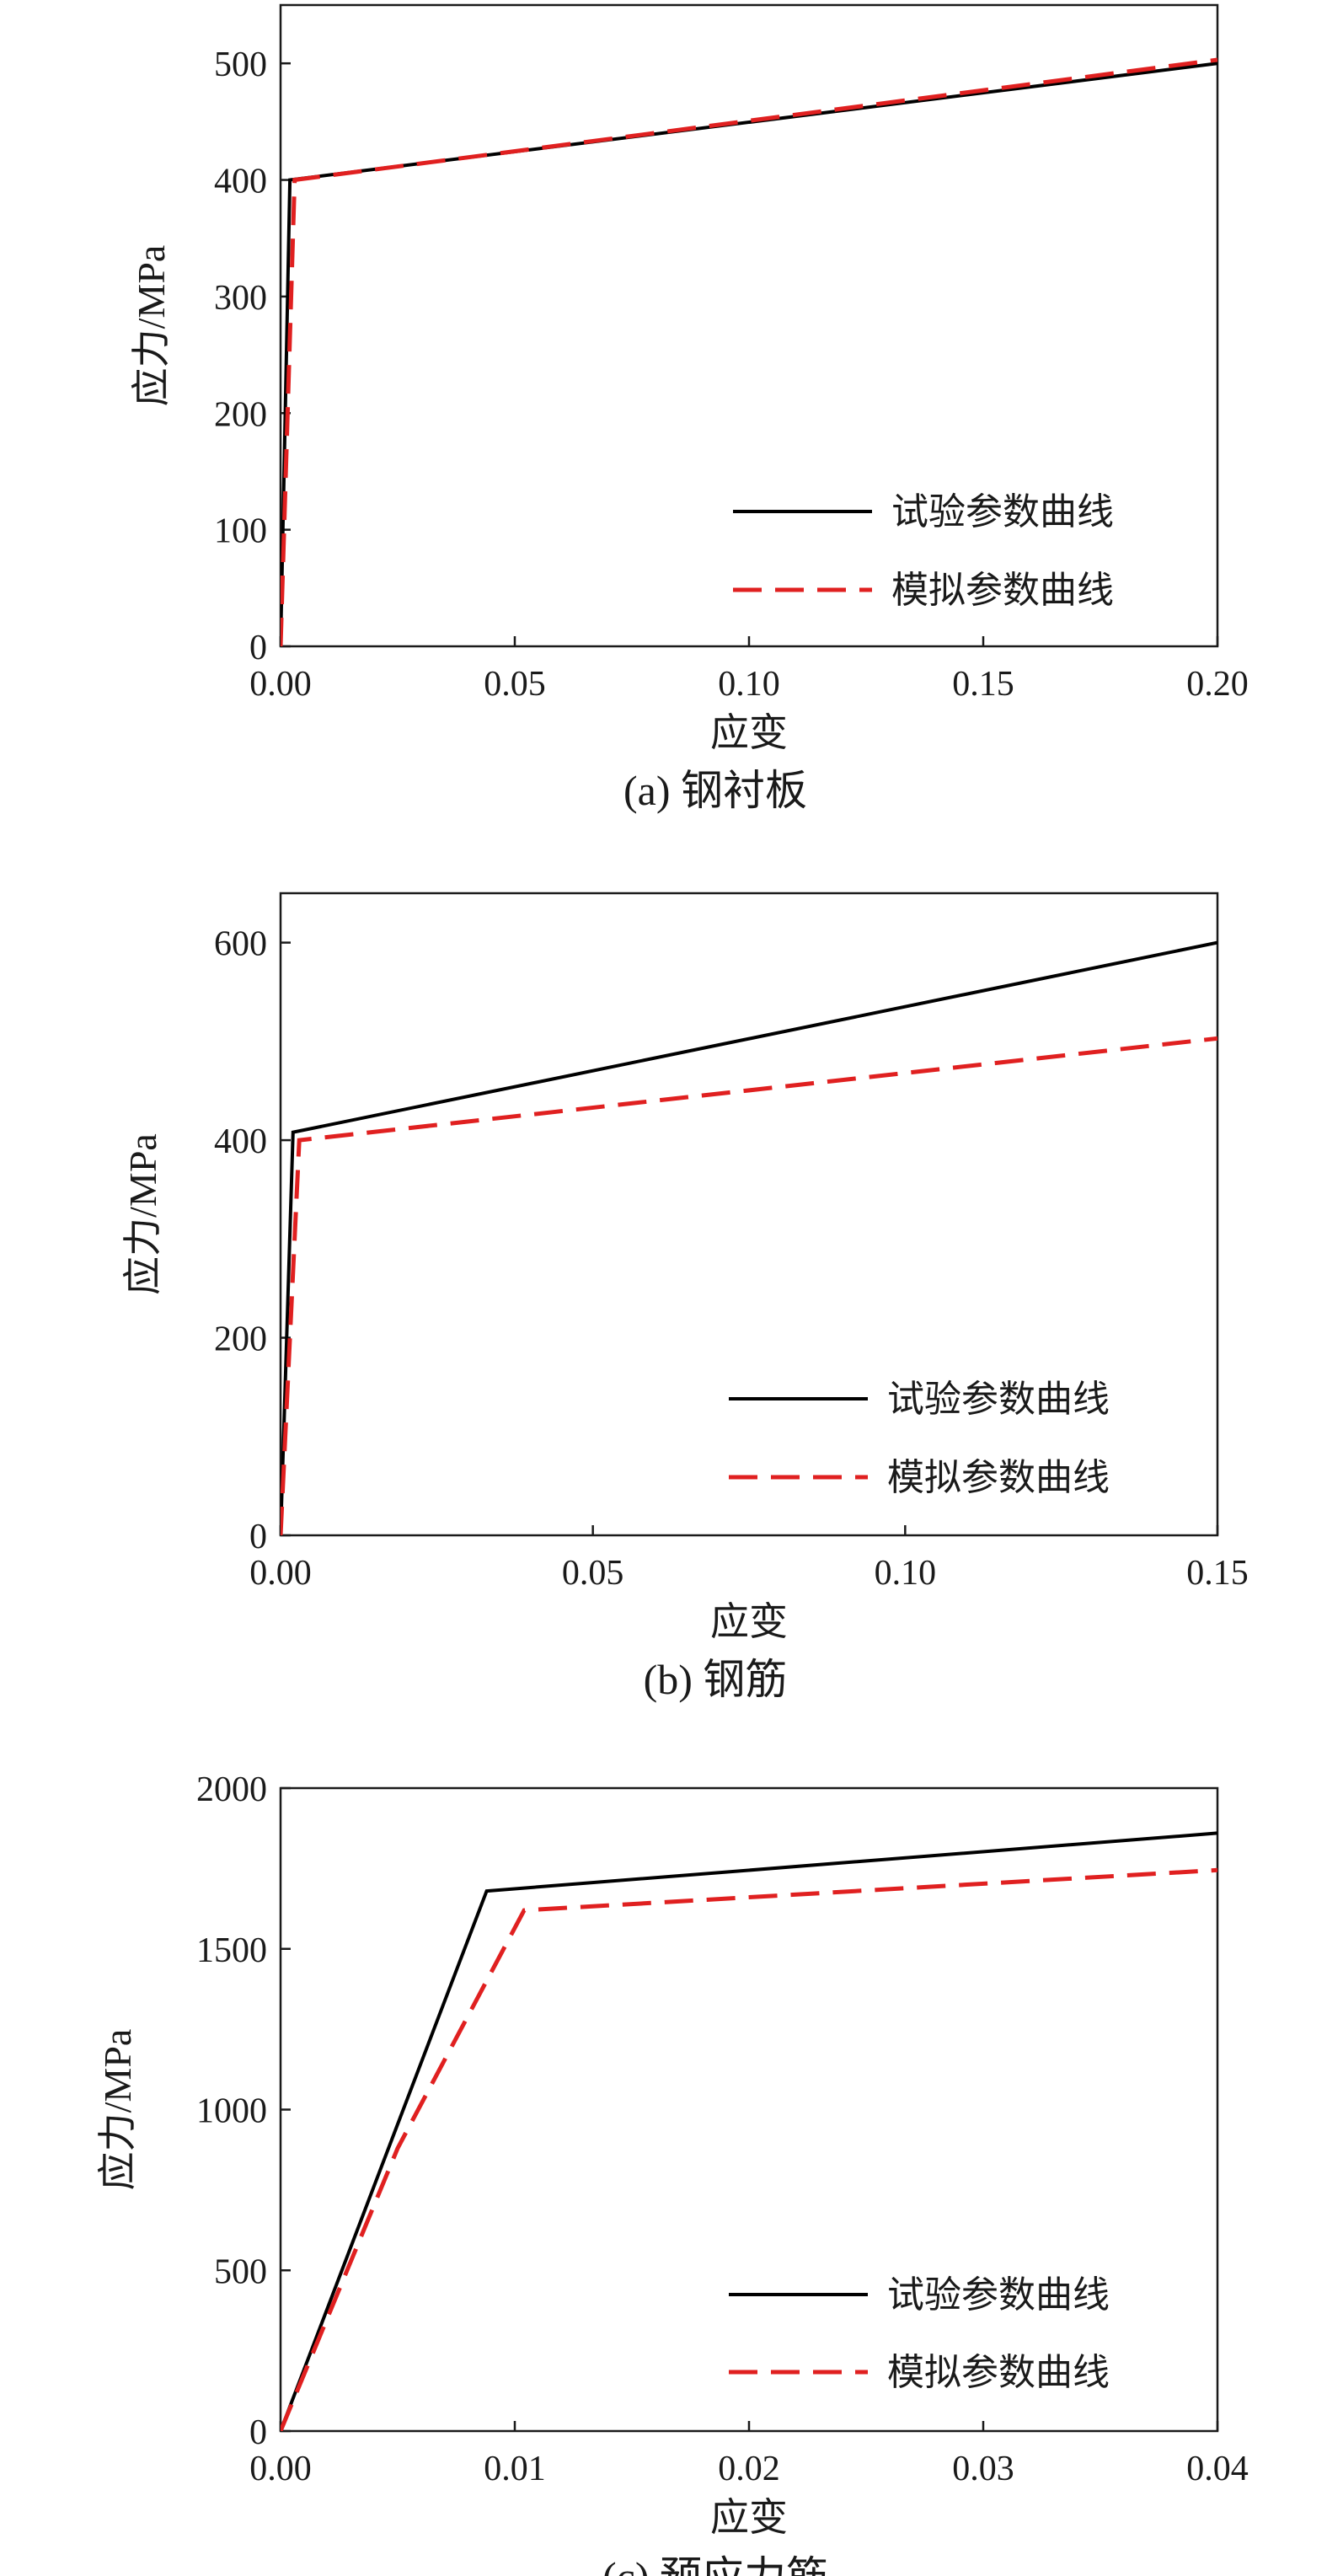  I want to click on panel-caption: (c) 预应力筋, so click(715, 2564).